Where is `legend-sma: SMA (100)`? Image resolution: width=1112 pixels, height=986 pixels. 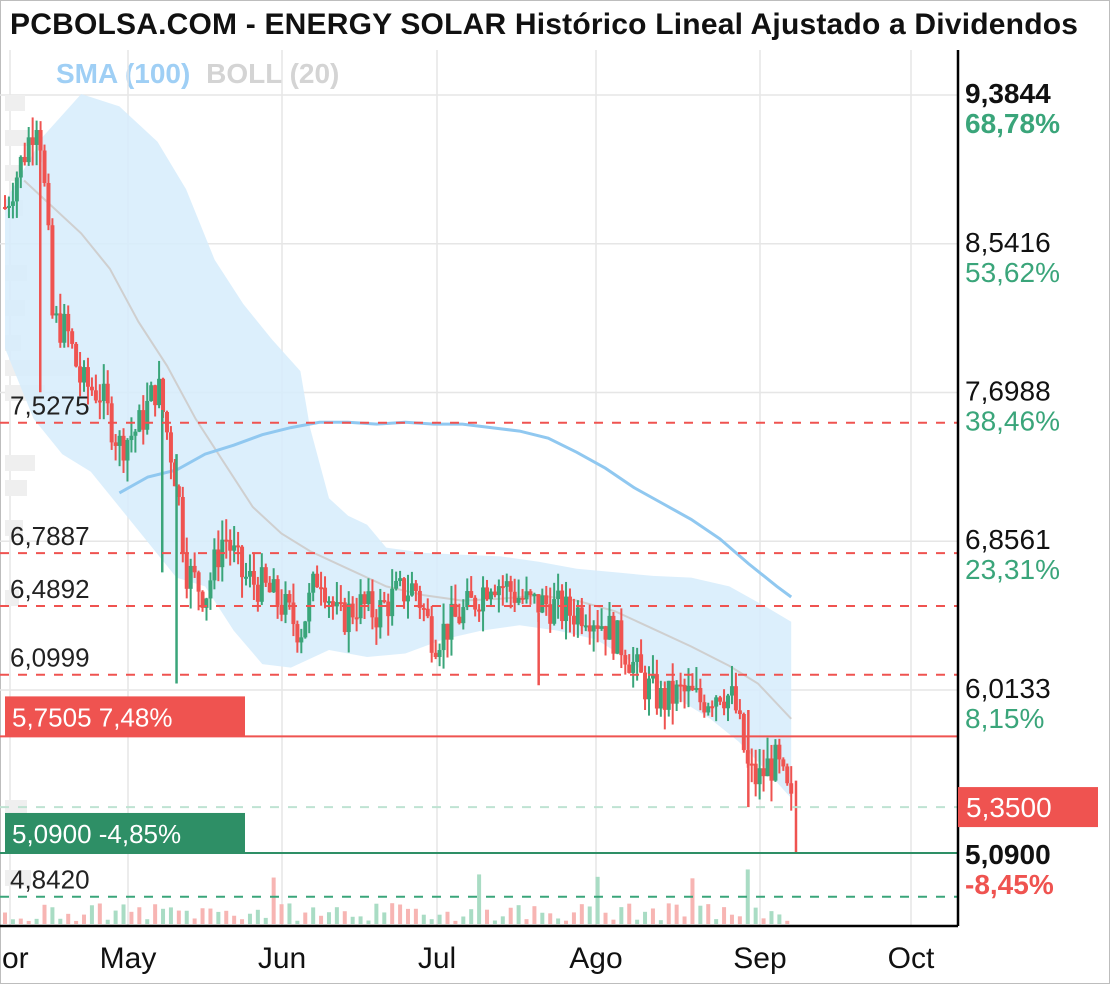
legend-sma: SMA (100) is located at coordinates (123, 73).